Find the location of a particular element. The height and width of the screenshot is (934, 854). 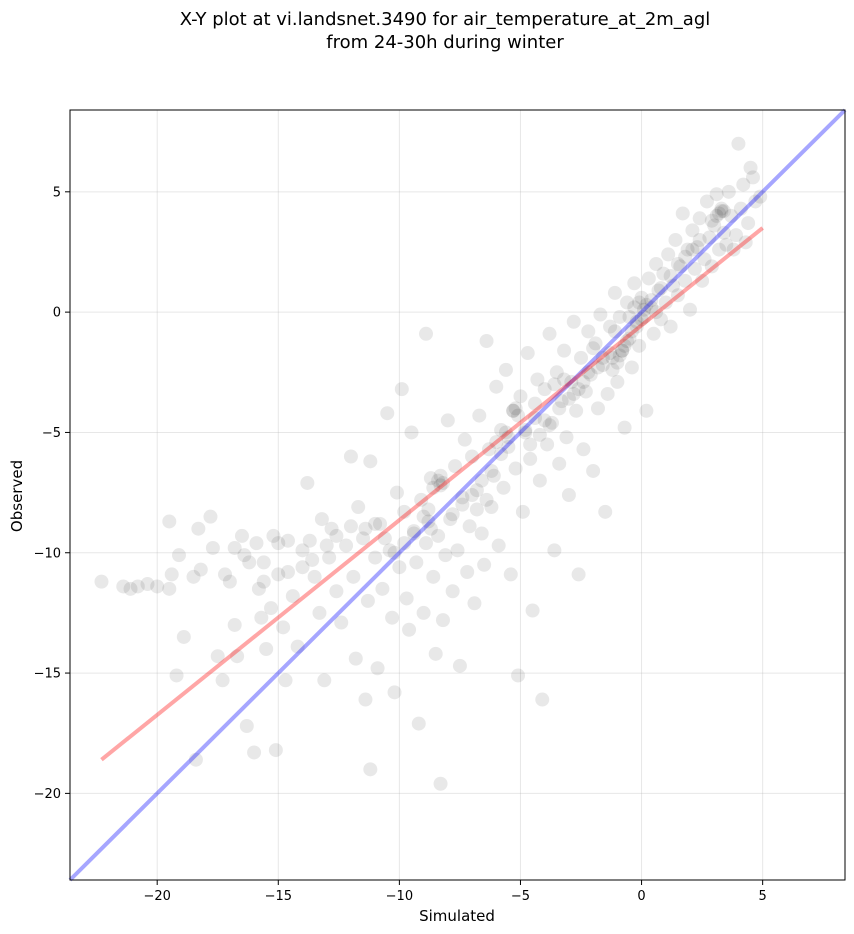

y-tick-label: −5 is located at coordinates (51, 433).